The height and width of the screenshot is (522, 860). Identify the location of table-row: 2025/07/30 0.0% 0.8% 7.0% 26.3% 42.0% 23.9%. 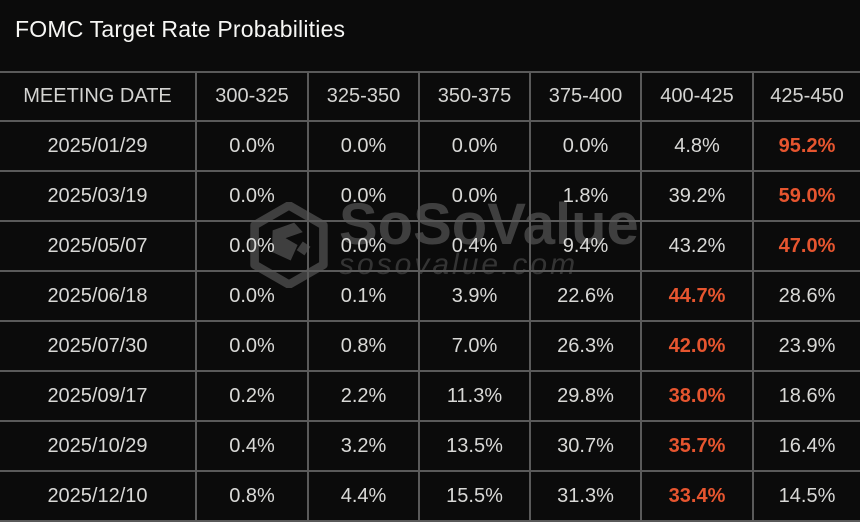
(430, 346).